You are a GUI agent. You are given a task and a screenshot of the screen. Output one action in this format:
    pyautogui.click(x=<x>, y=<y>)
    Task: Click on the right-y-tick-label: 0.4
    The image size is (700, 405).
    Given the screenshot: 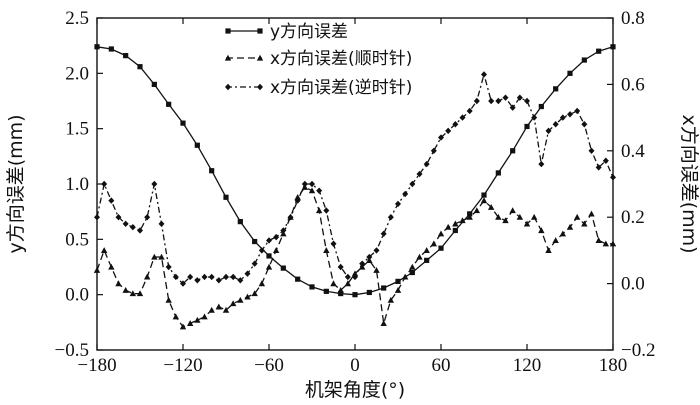 What is the action you would take?
    pyautogui.click(x=633, y=151)
    